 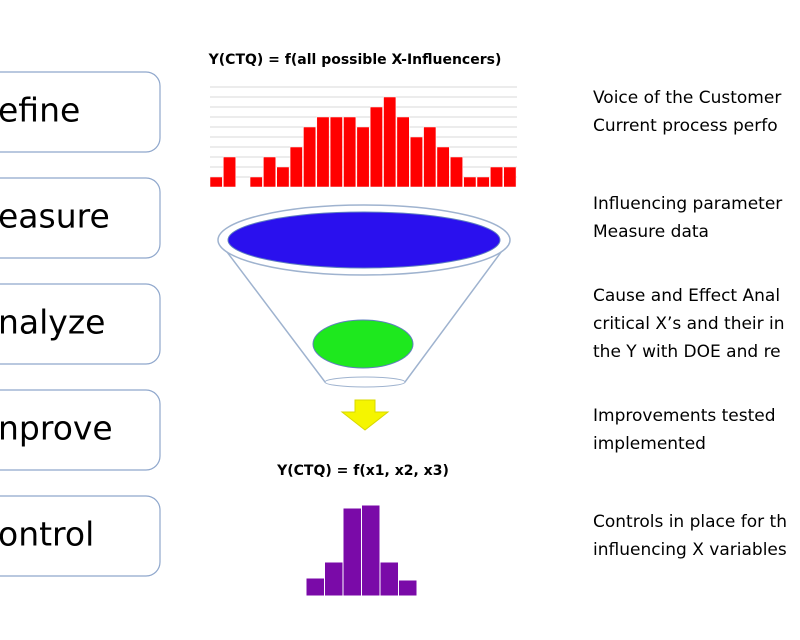 What do you see at coordinates (690, 522) in the screenshot?
I see `step-description: Controls in place for th` at bounding box center [690, 522].